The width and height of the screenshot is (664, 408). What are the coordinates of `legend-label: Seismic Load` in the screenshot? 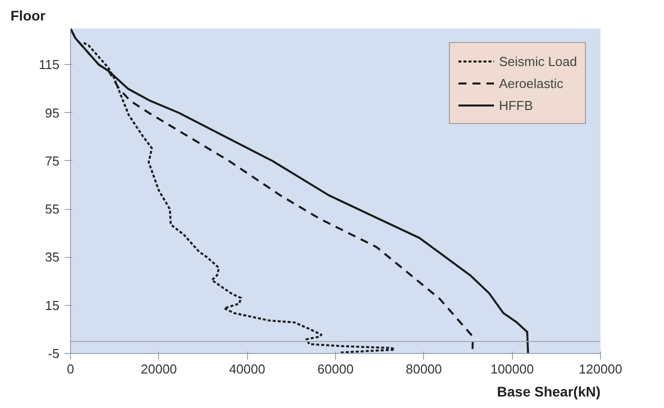 It's located at (537, 61).